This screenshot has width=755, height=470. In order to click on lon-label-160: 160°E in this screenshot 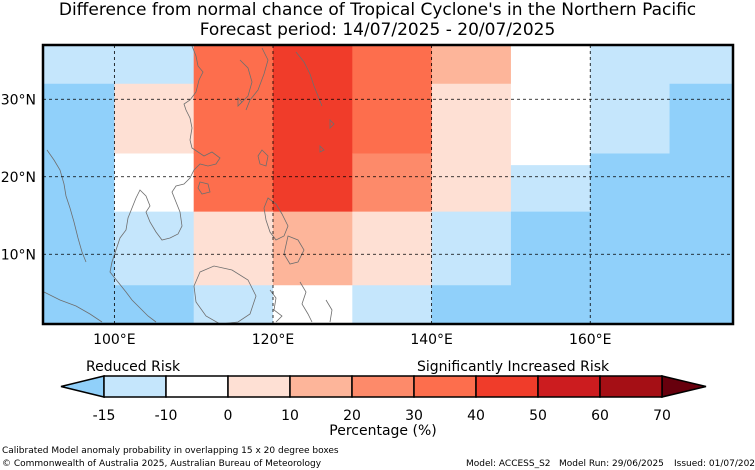, I will do `click(590, 340)`.